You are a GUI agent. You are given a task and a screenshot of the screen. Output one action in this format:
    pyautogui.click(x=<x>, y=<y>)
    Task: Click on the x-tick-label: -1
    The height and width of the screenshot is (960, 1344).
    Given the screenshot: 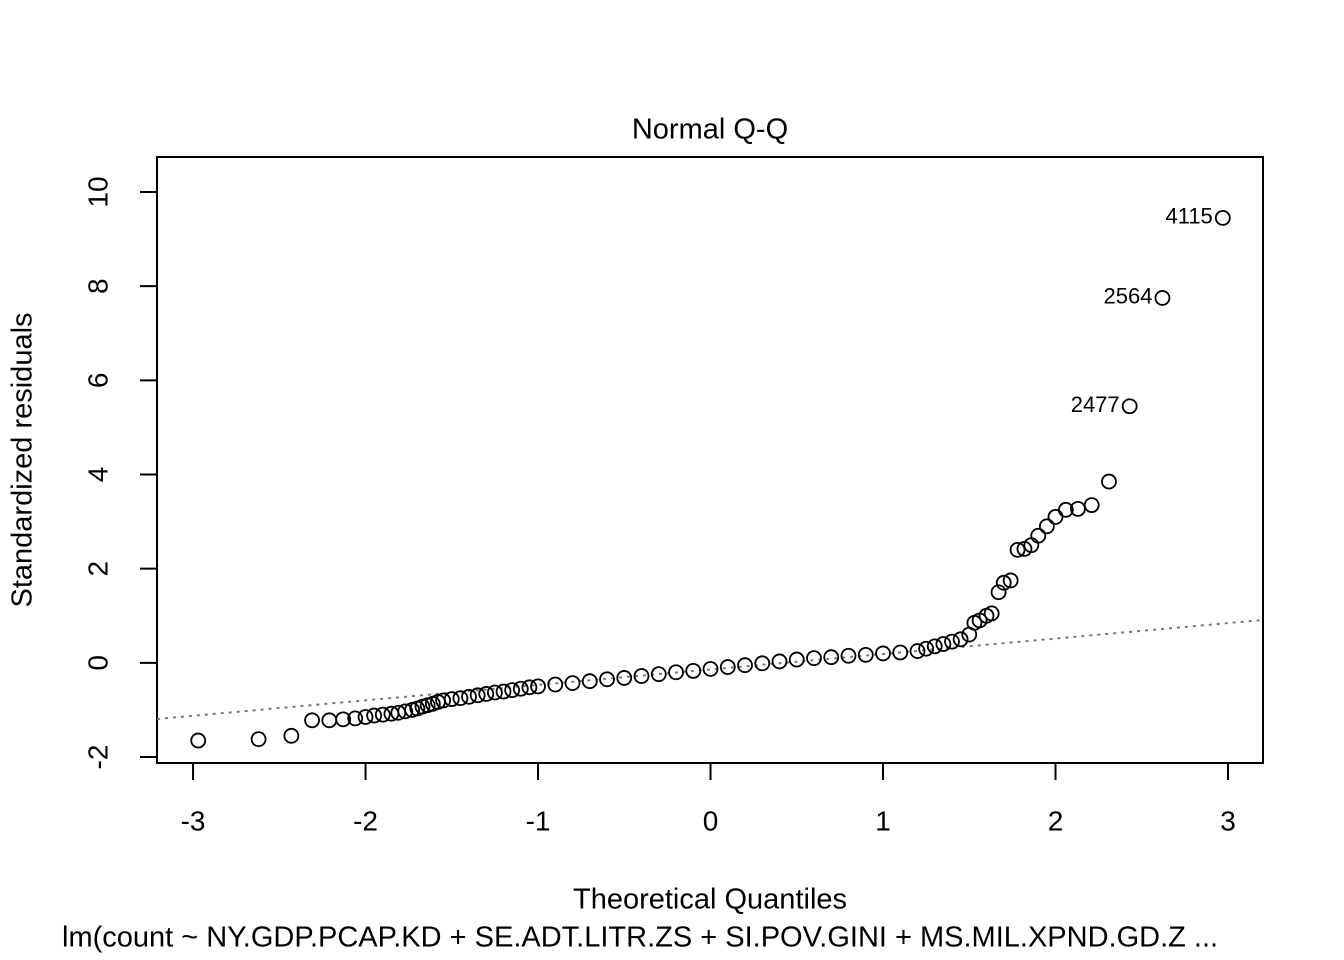 What is the action you would take?
    pyautogui.click(x=538, y=820)
    